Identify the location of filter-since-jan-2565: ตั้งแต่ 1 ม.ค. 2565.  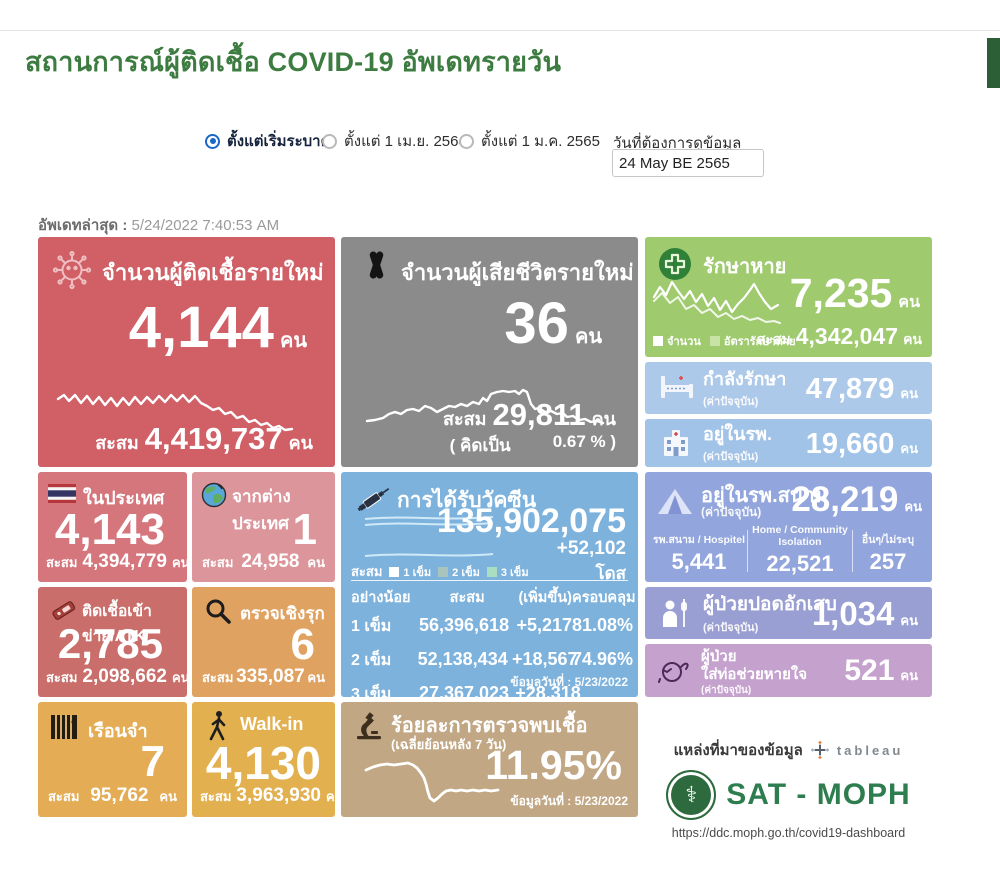
(529, 141).